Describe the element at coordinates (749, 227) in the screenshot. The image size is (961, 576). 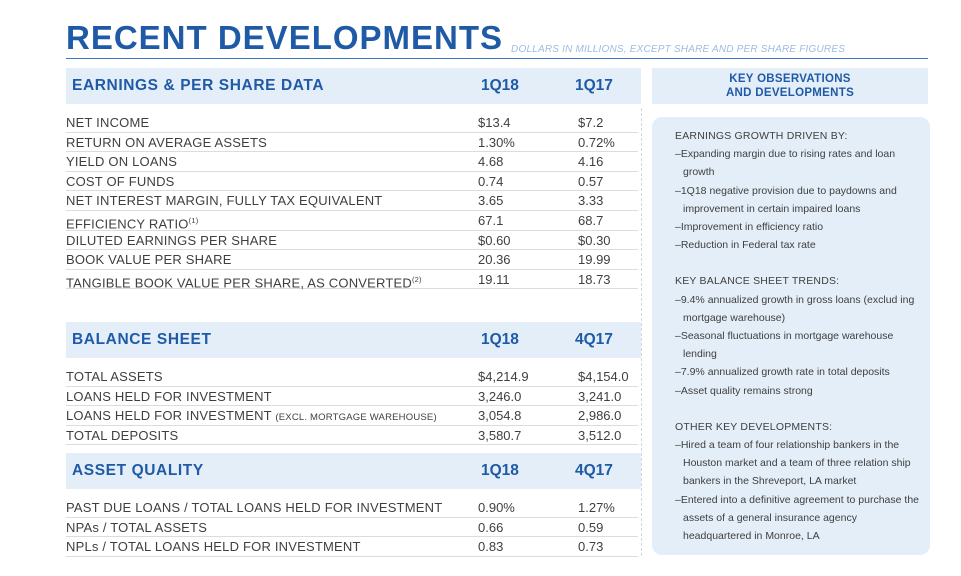
I see `observation-item: –Improvement in efficiency ratio` at that location.